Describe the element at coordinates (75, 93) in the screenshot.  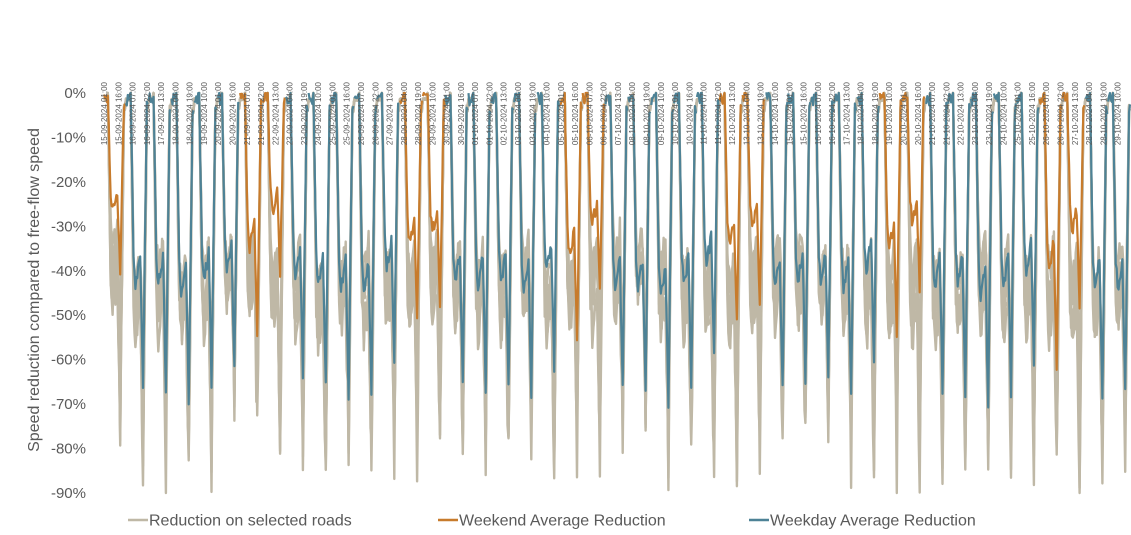
I see `y-tick-label: 0%` at that location.